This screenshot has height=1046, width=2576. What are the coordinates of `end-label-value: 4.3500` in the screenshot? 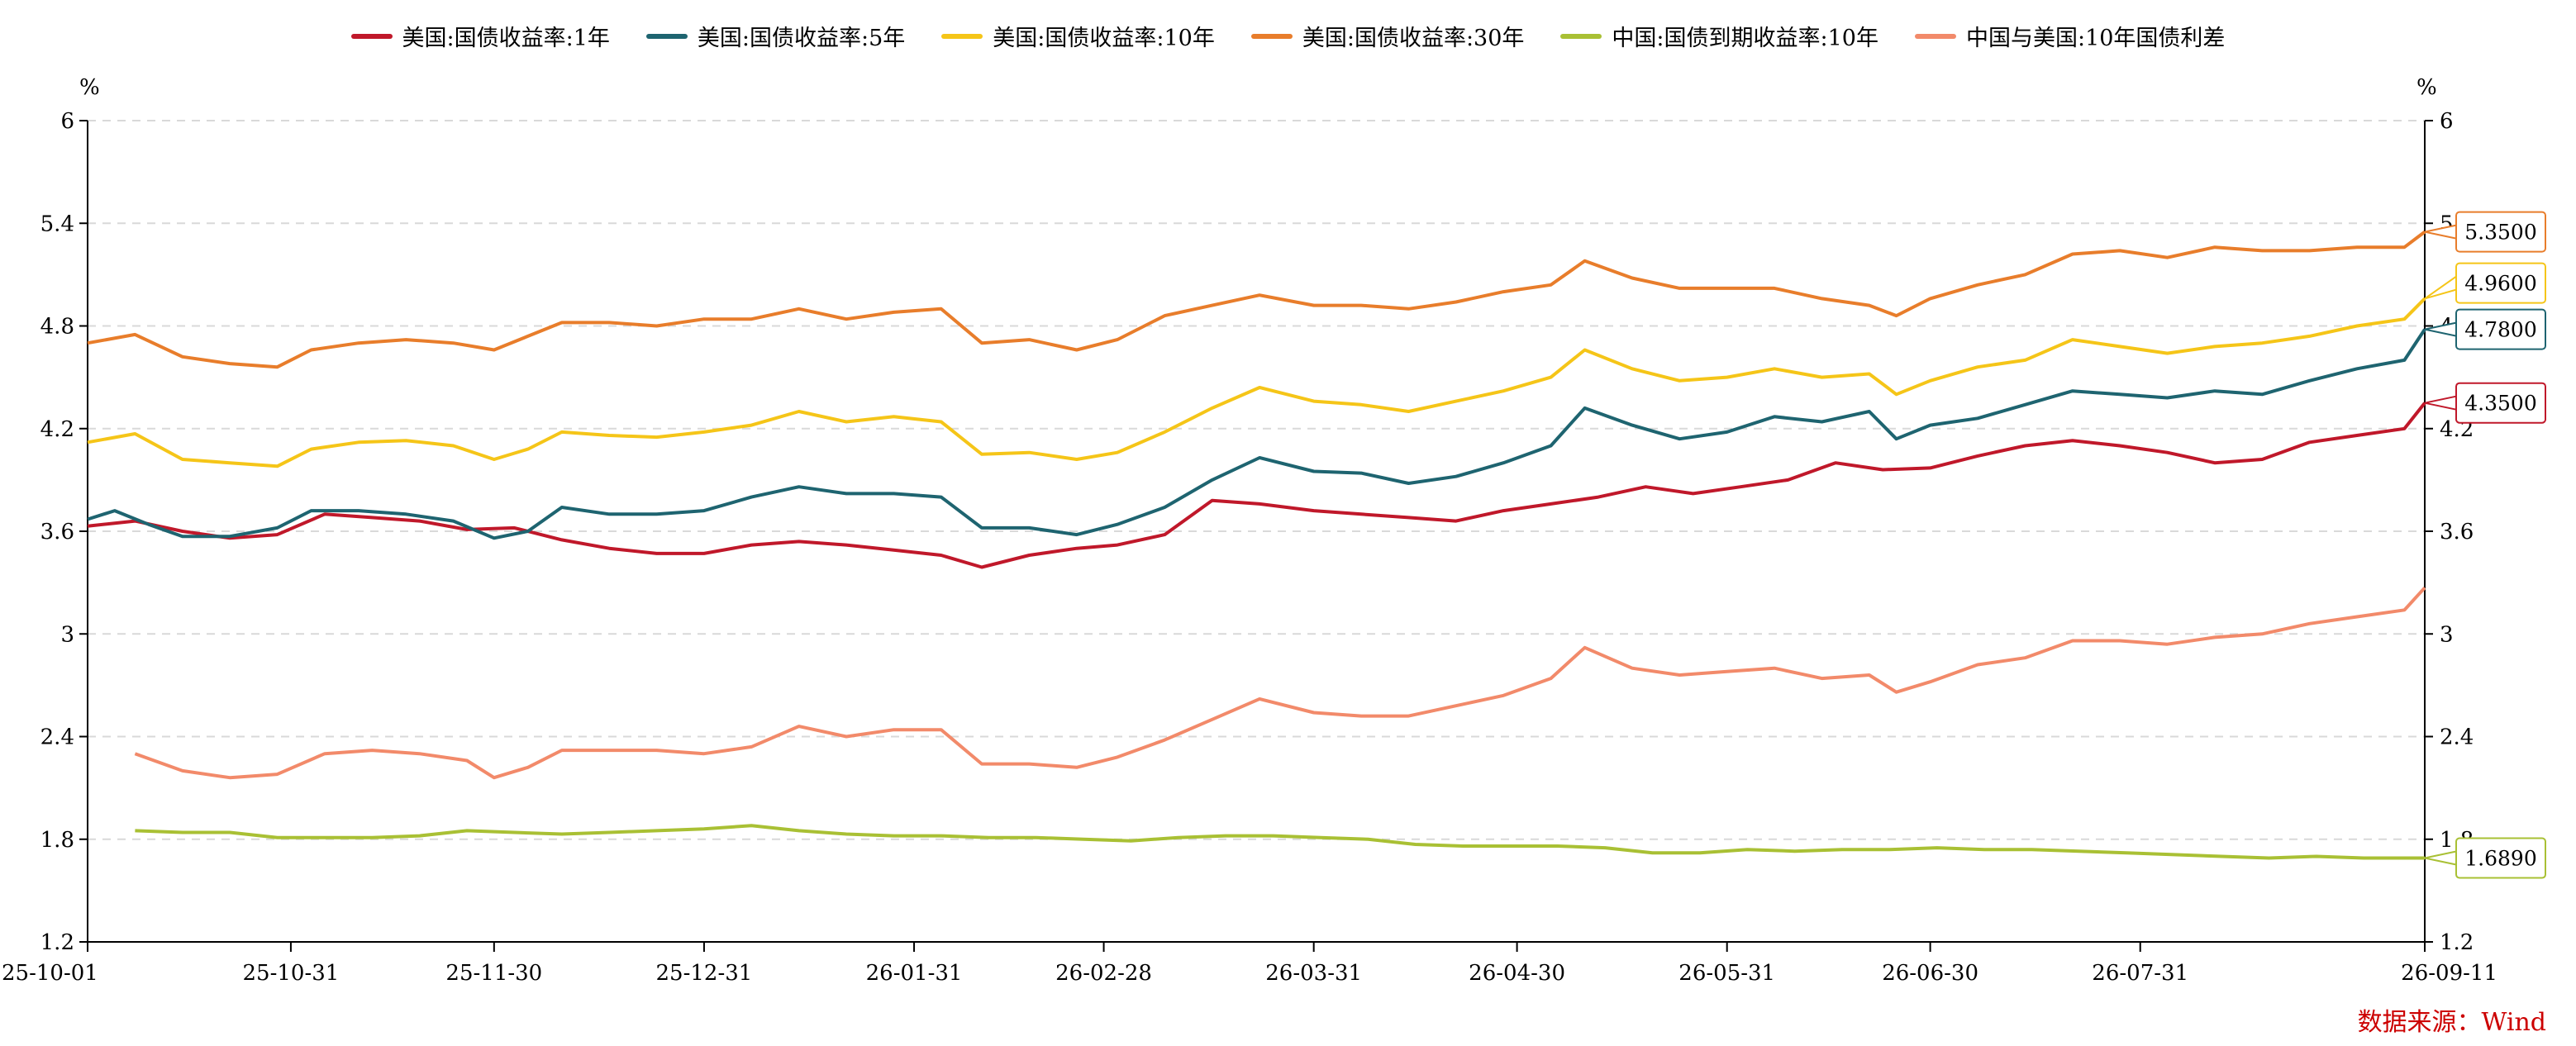 It's located at (2500, 404).